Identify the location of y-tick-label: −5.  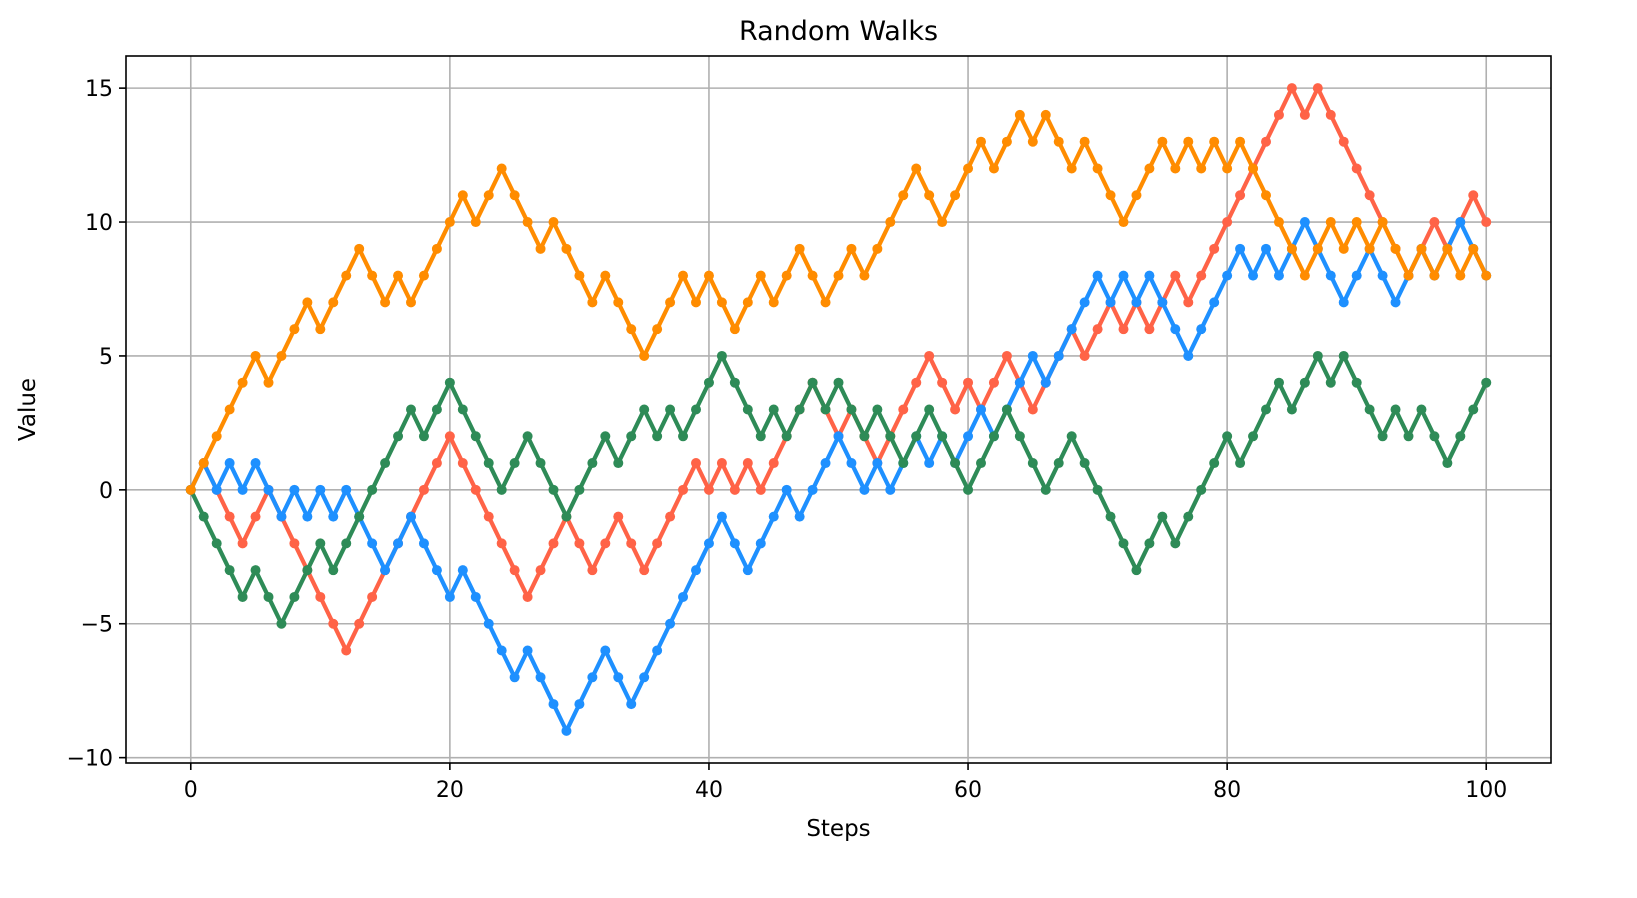
(97, 625).